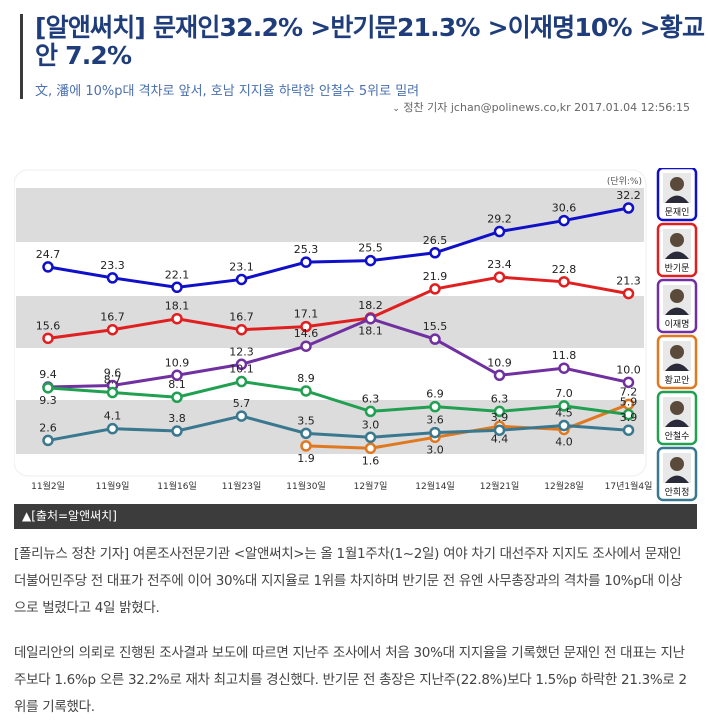 Image resolution: width=708 pixels, height=721 pixels. What do you see at coordinates (48, 427) in the screenshot?
I see `data-label: 2.6` at bounding box center [48, 427].